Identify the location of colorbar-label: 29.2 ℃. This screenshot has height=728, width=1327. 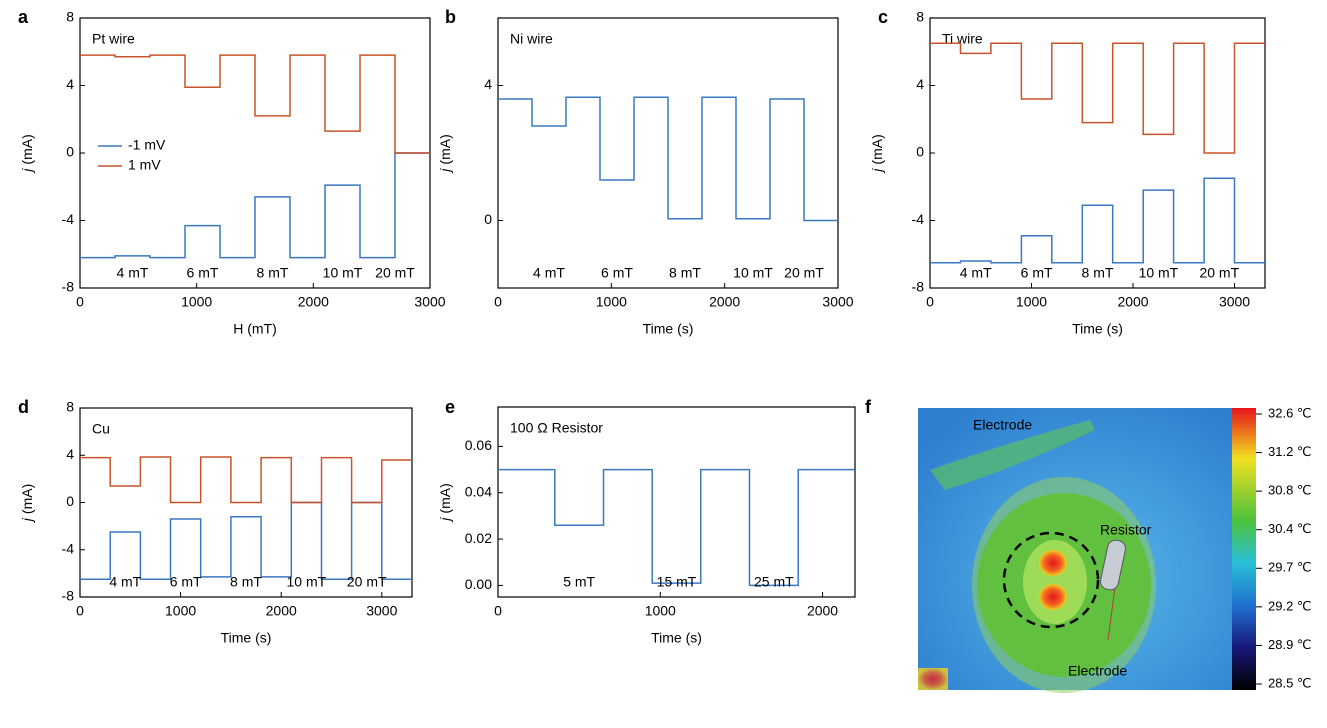
(1290, 605).